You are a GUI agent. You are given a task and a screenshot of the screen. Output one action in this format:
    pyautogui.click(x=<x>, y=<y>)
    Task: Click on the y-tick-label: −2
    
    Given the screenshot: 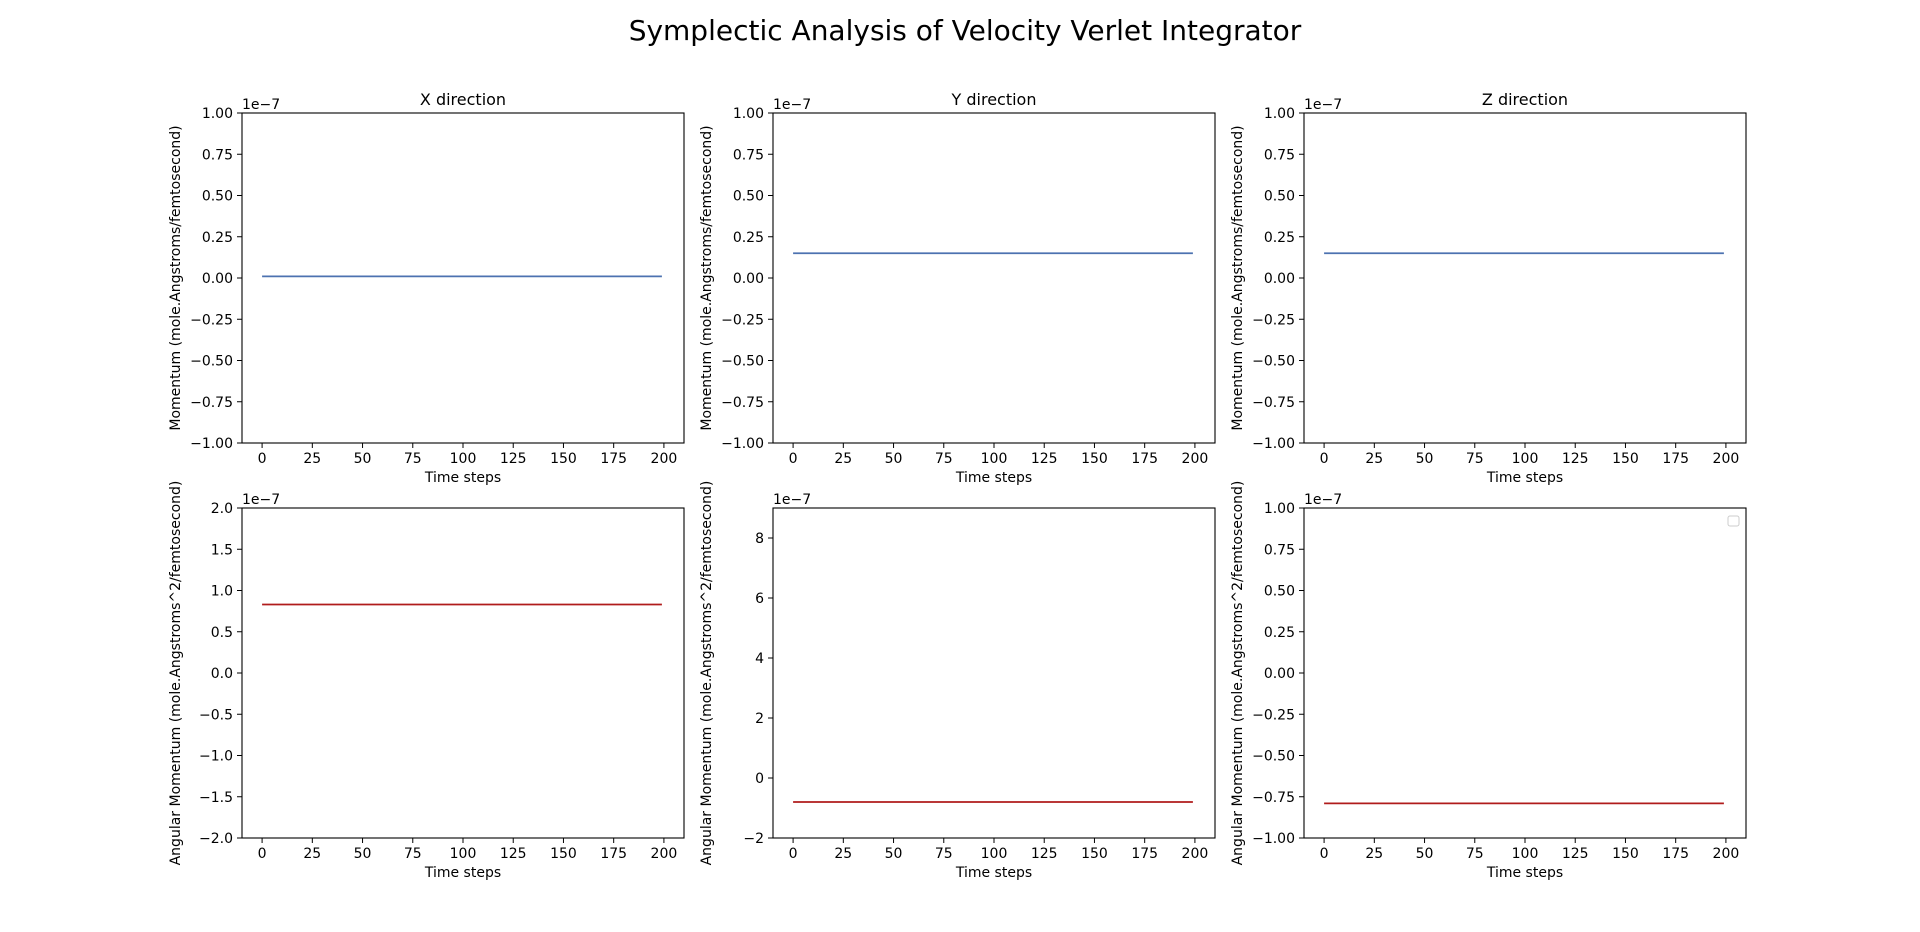 What is the action you would take?
    pyautogui.click(x=753, y=839)
    